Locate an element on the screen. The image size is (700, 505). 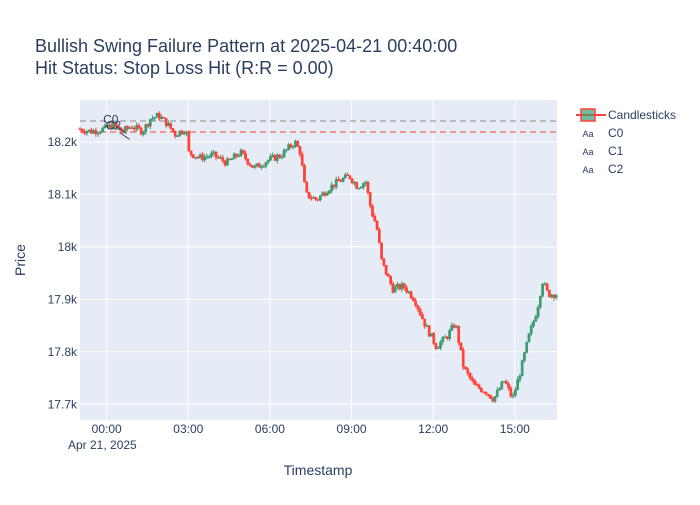
y-tick-label: 18.1k is located at coordinates (63, 194).